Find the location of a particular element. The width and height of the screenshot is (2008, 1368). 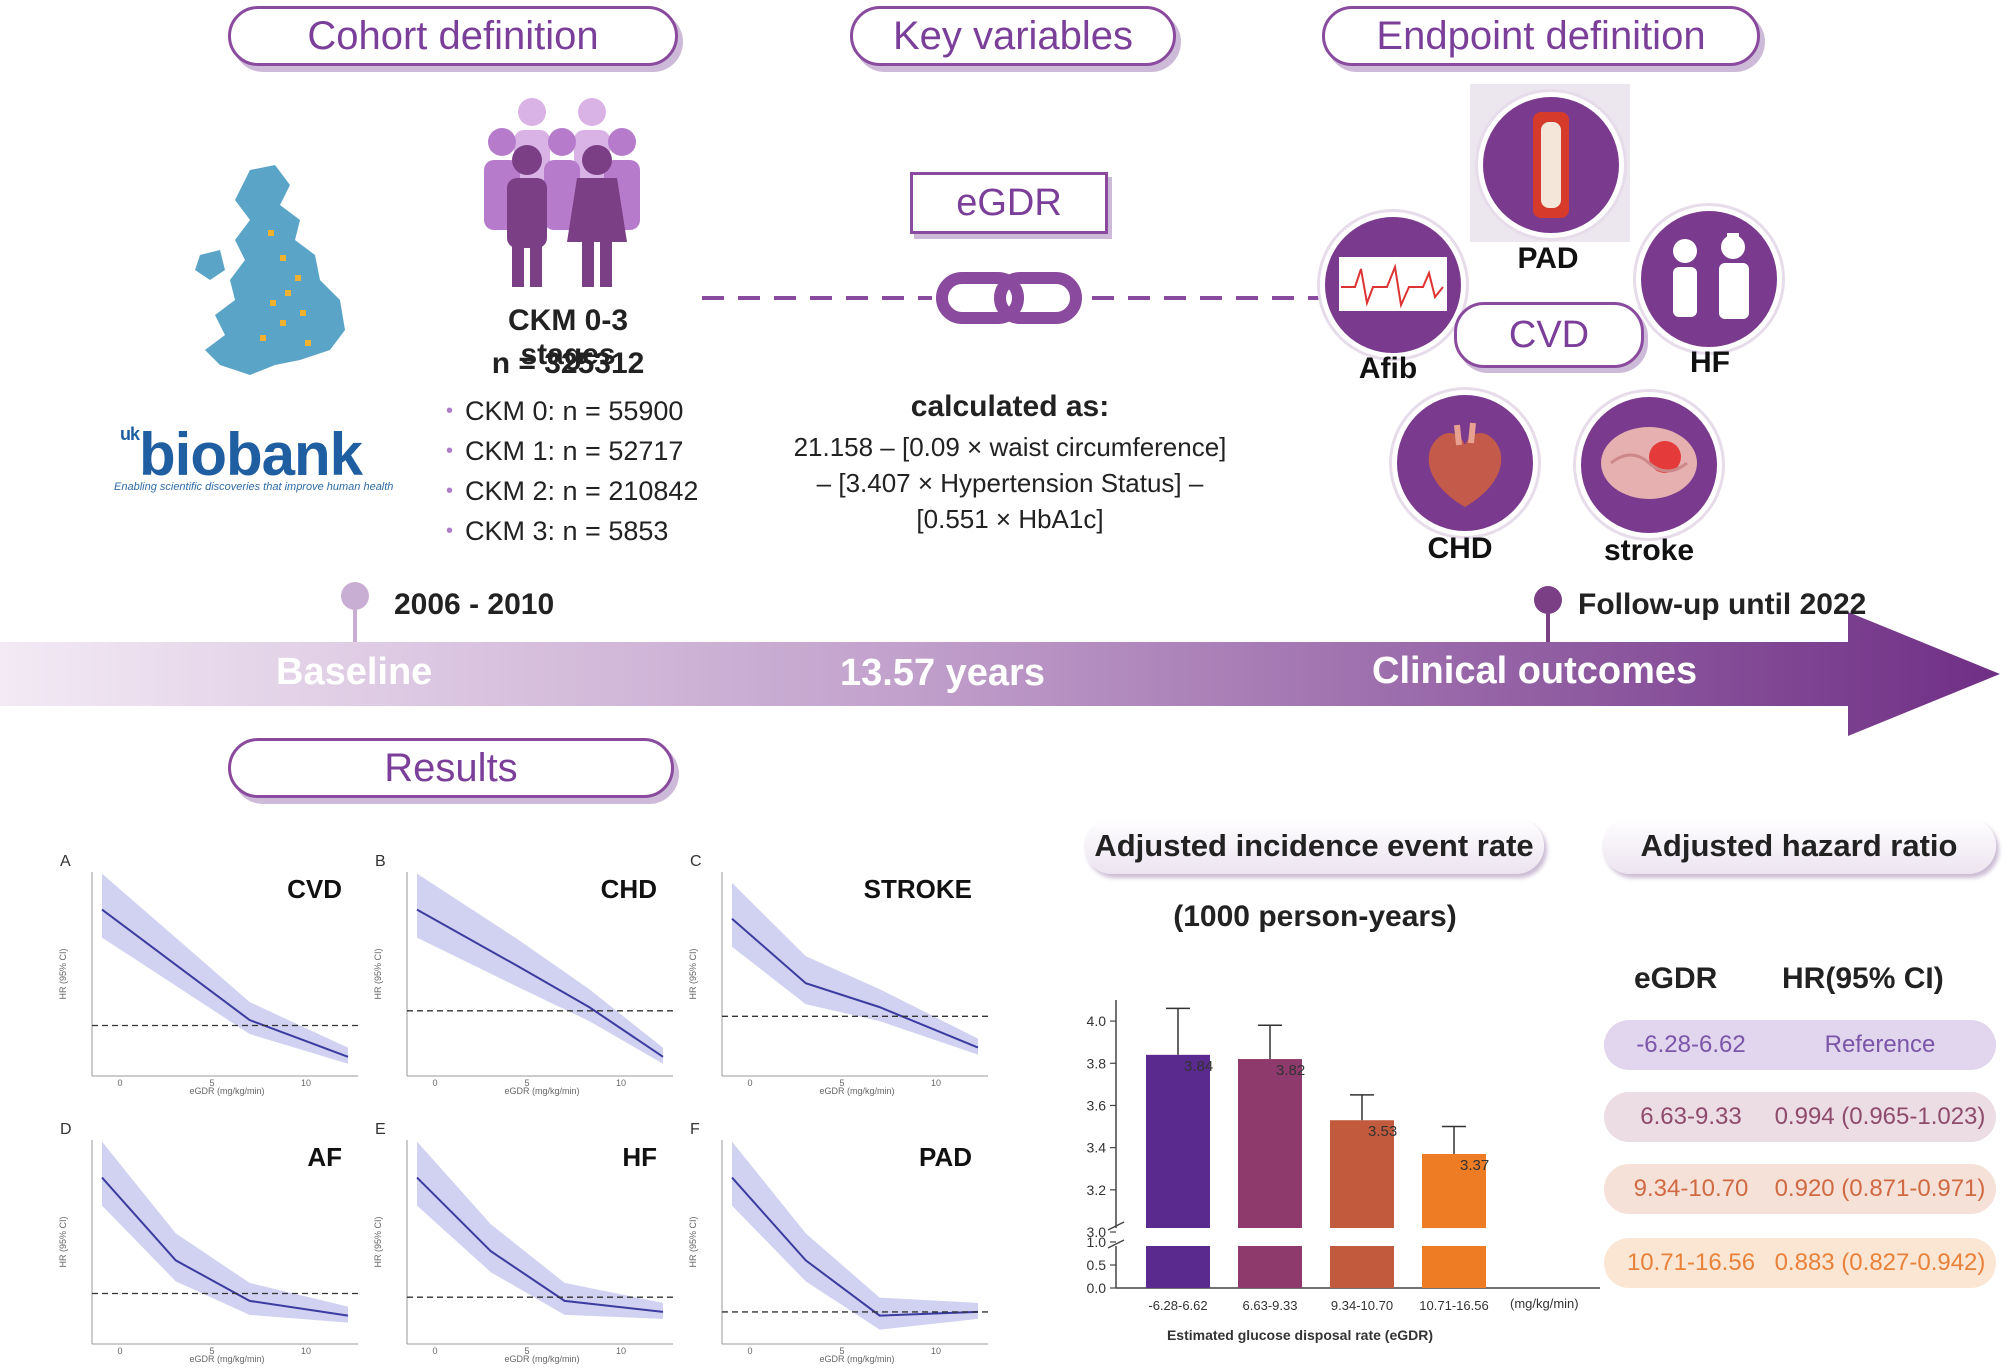

baseline-years: 2006 - 2010 is located at coordinates (474, 604).